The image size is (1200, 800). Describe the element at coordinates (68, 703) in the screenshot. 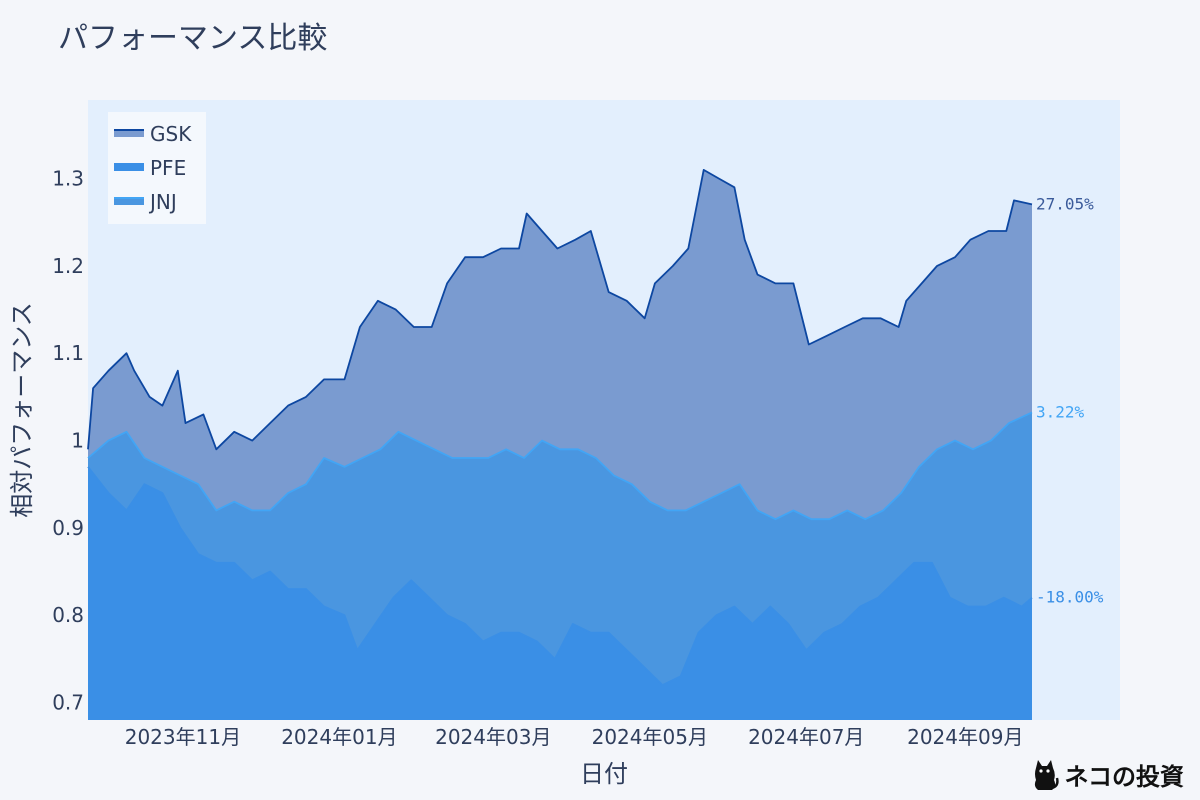

I see `y-tick-label: 0.7` at that location.